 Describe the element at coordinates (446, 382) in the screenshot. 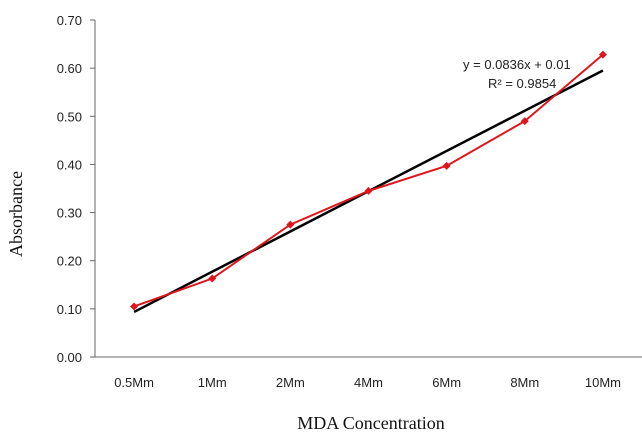

I see `x-tick-label: 6Mm` at that location.